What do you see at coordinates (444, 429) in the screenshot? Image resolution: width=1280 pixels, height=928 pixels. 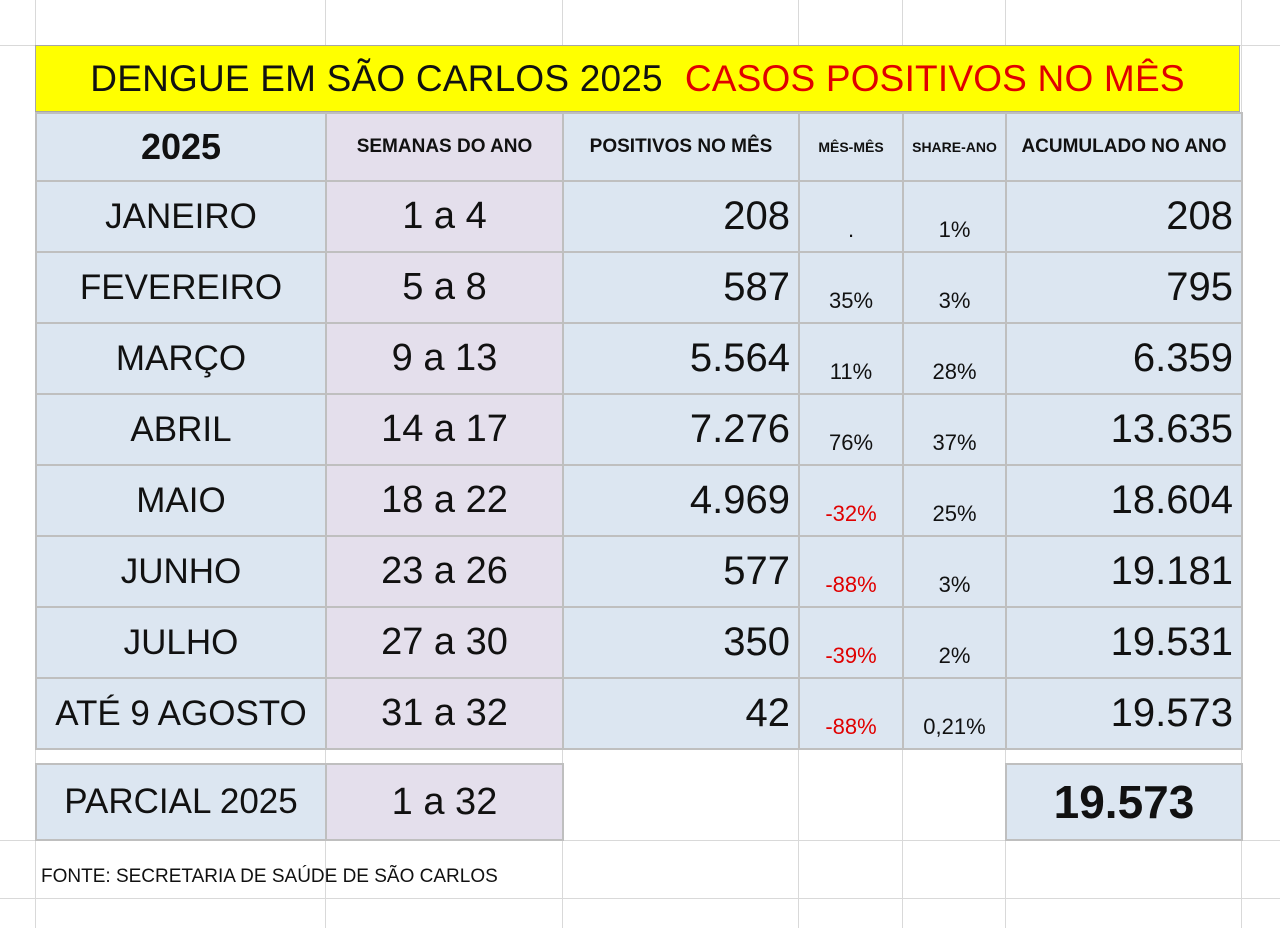 I see `weeks-cell: 14 a 17` at bounding box center [444, 429].